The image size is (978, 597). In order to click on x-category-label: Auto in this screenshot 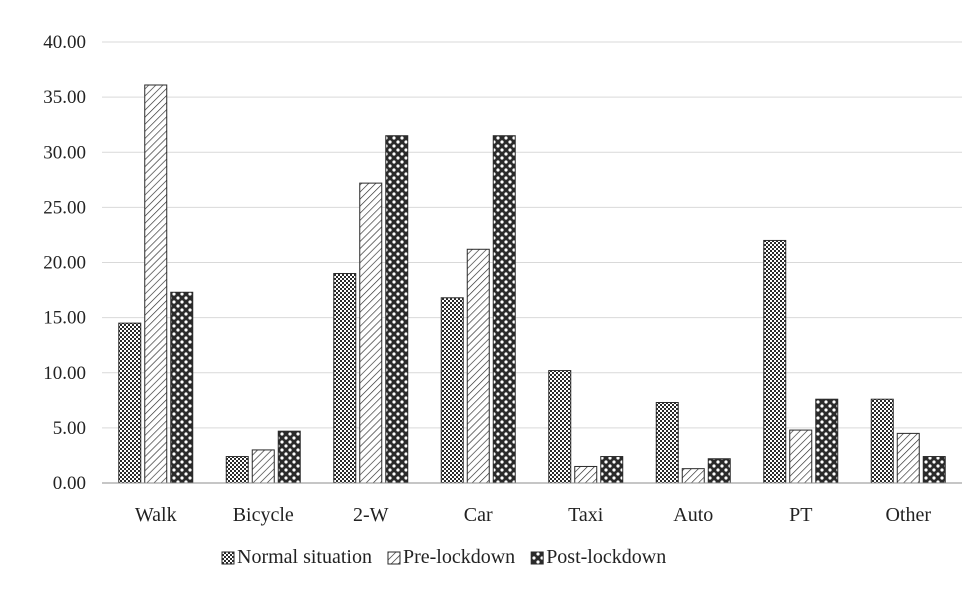, I will do `click(693, 515)`.